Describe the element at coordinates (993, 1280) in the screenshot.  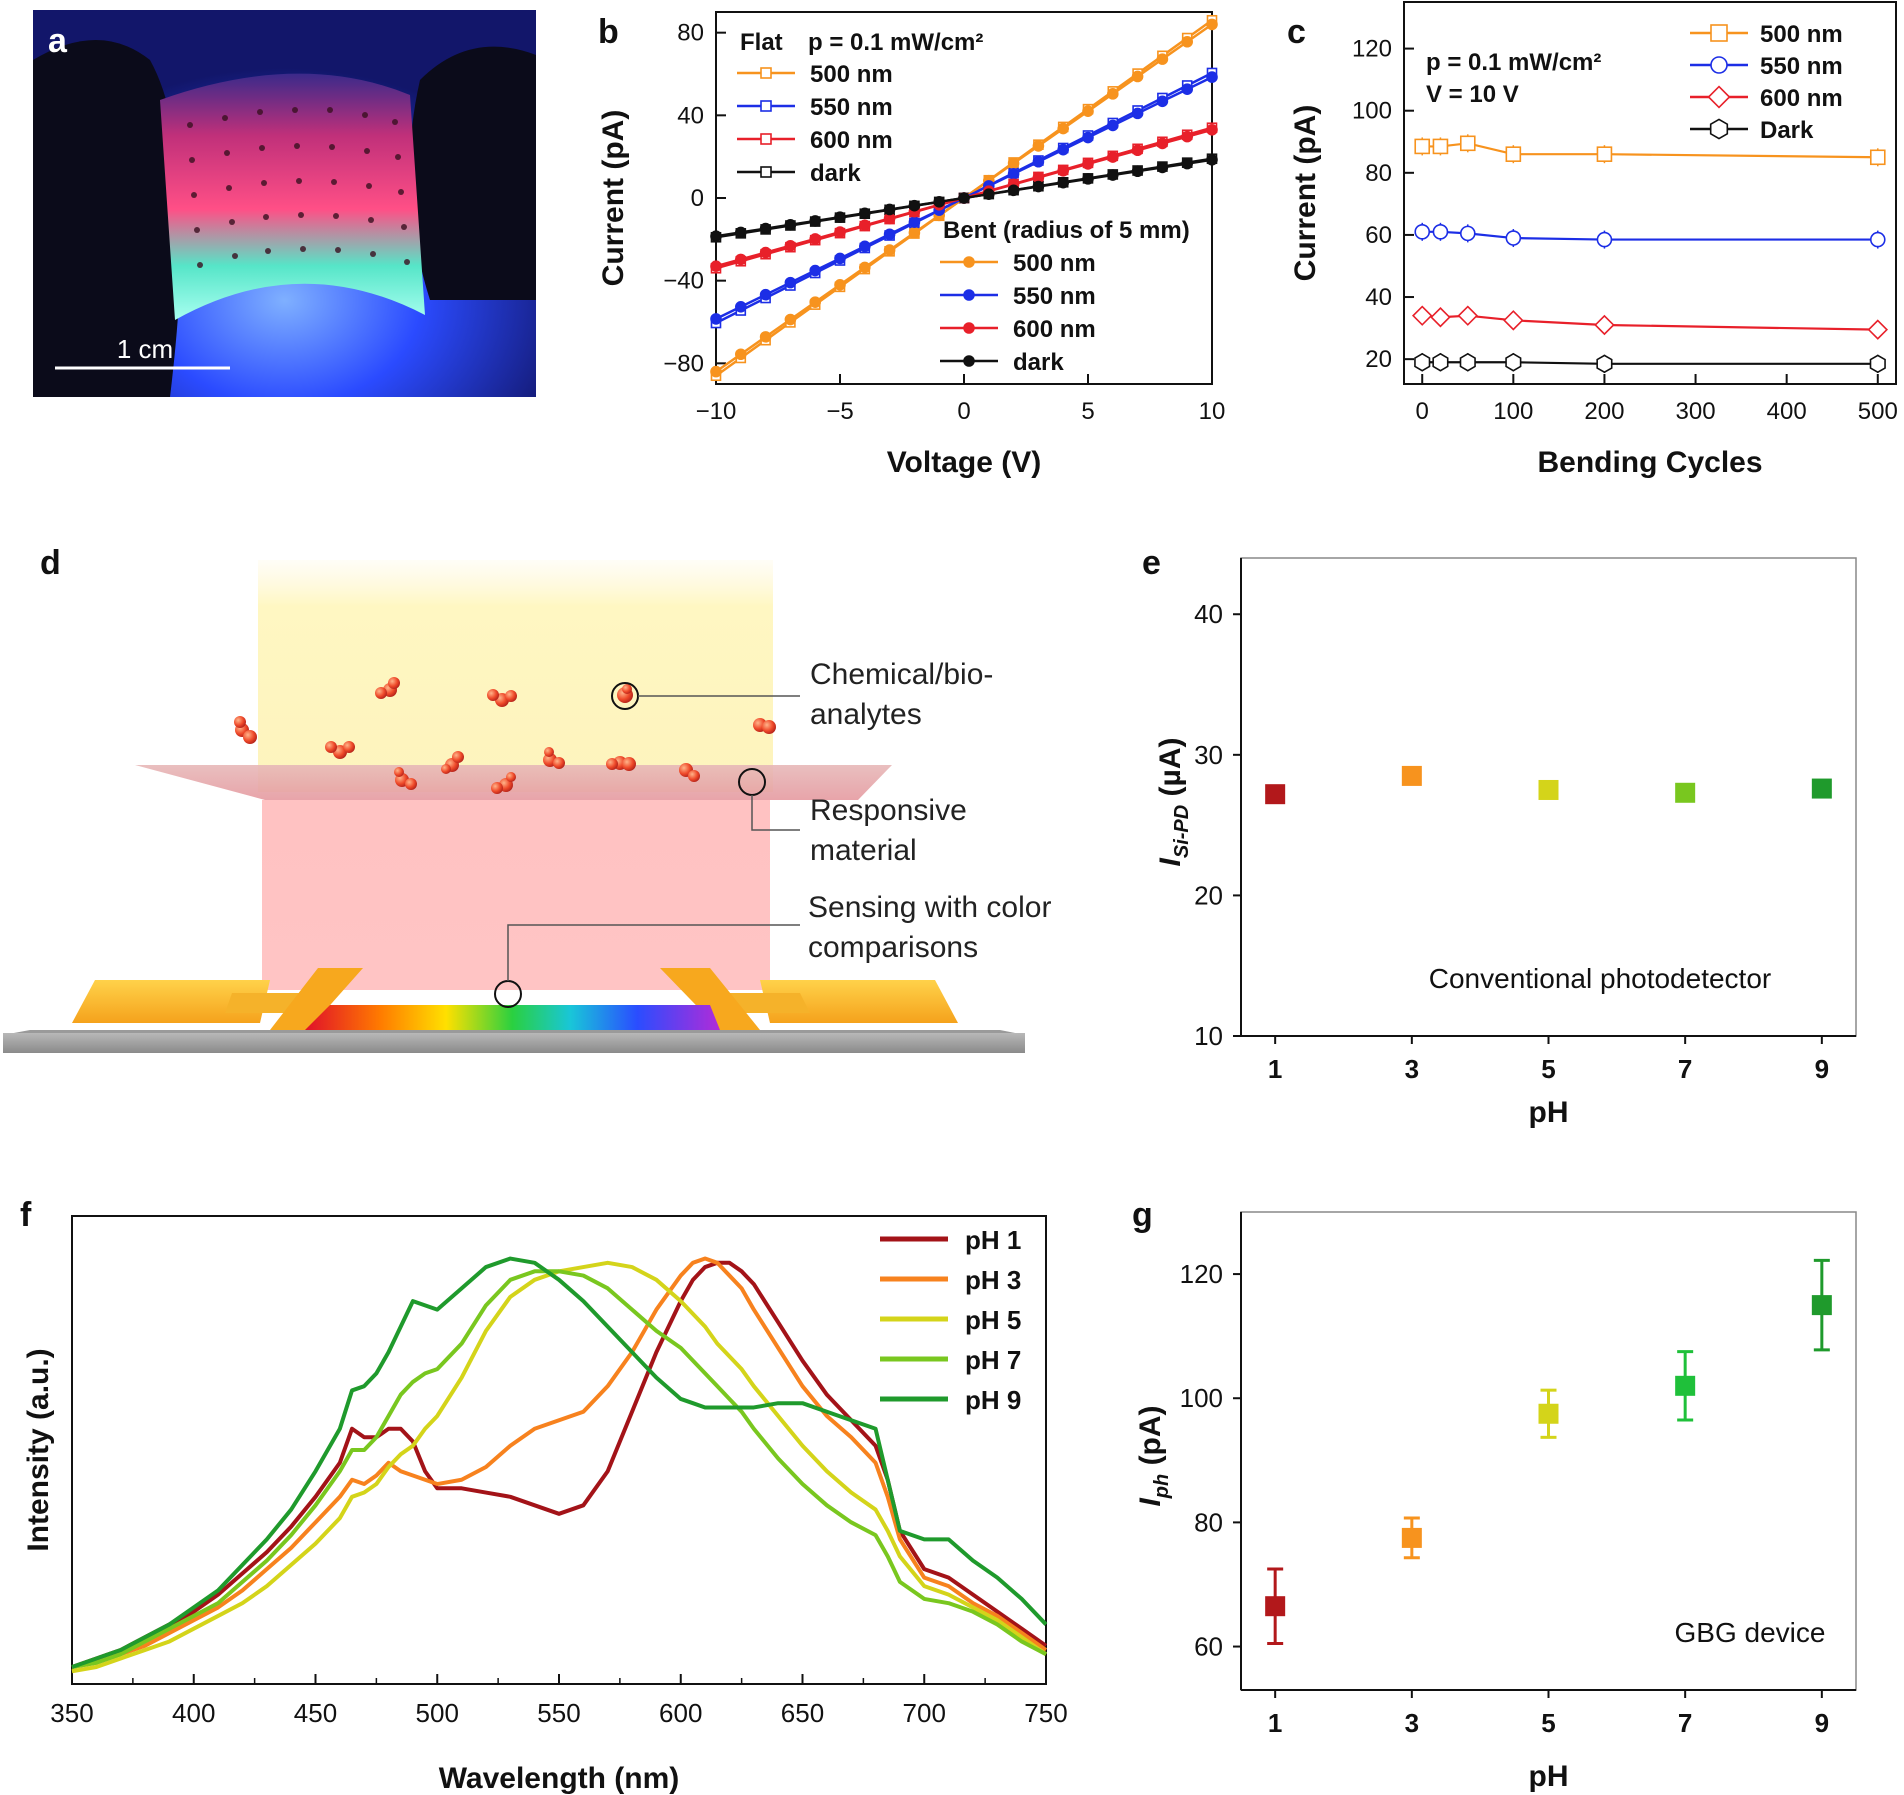
I see `legend-label: pH 3` at that location.